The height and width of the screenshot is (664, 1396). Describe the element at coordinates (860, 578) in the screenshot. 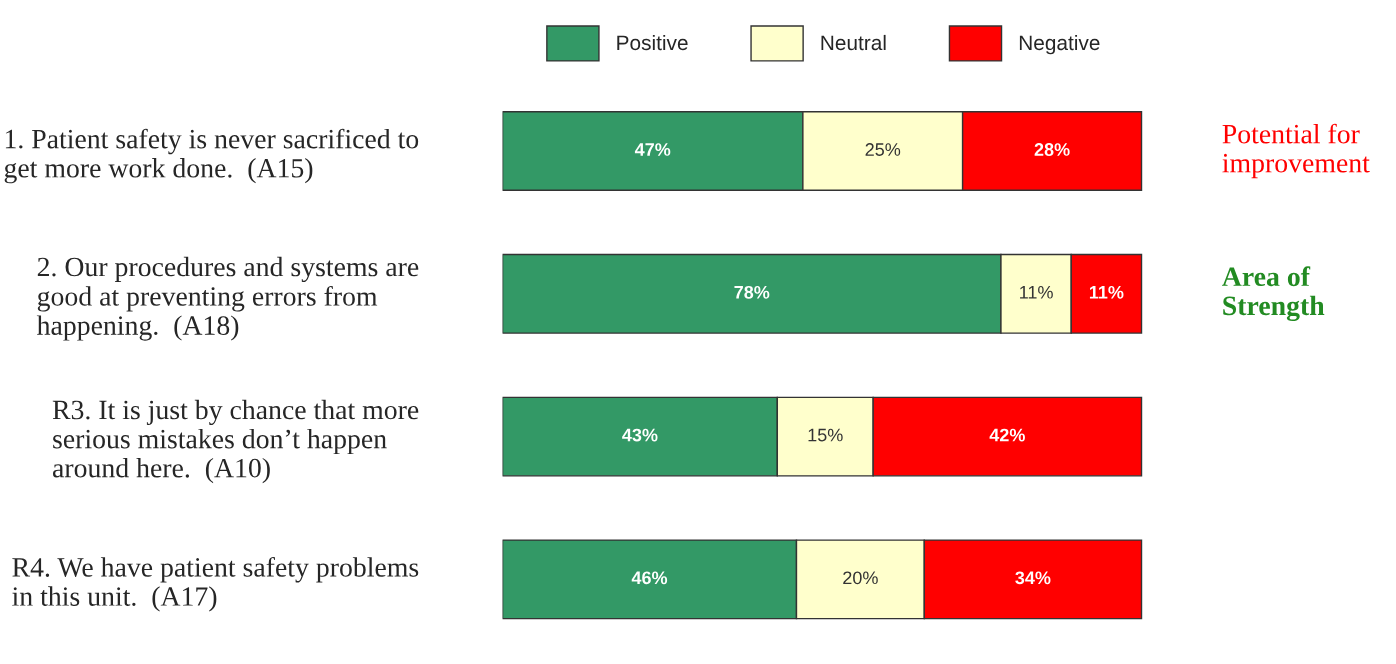

I see `data-label: 20%` at that location.